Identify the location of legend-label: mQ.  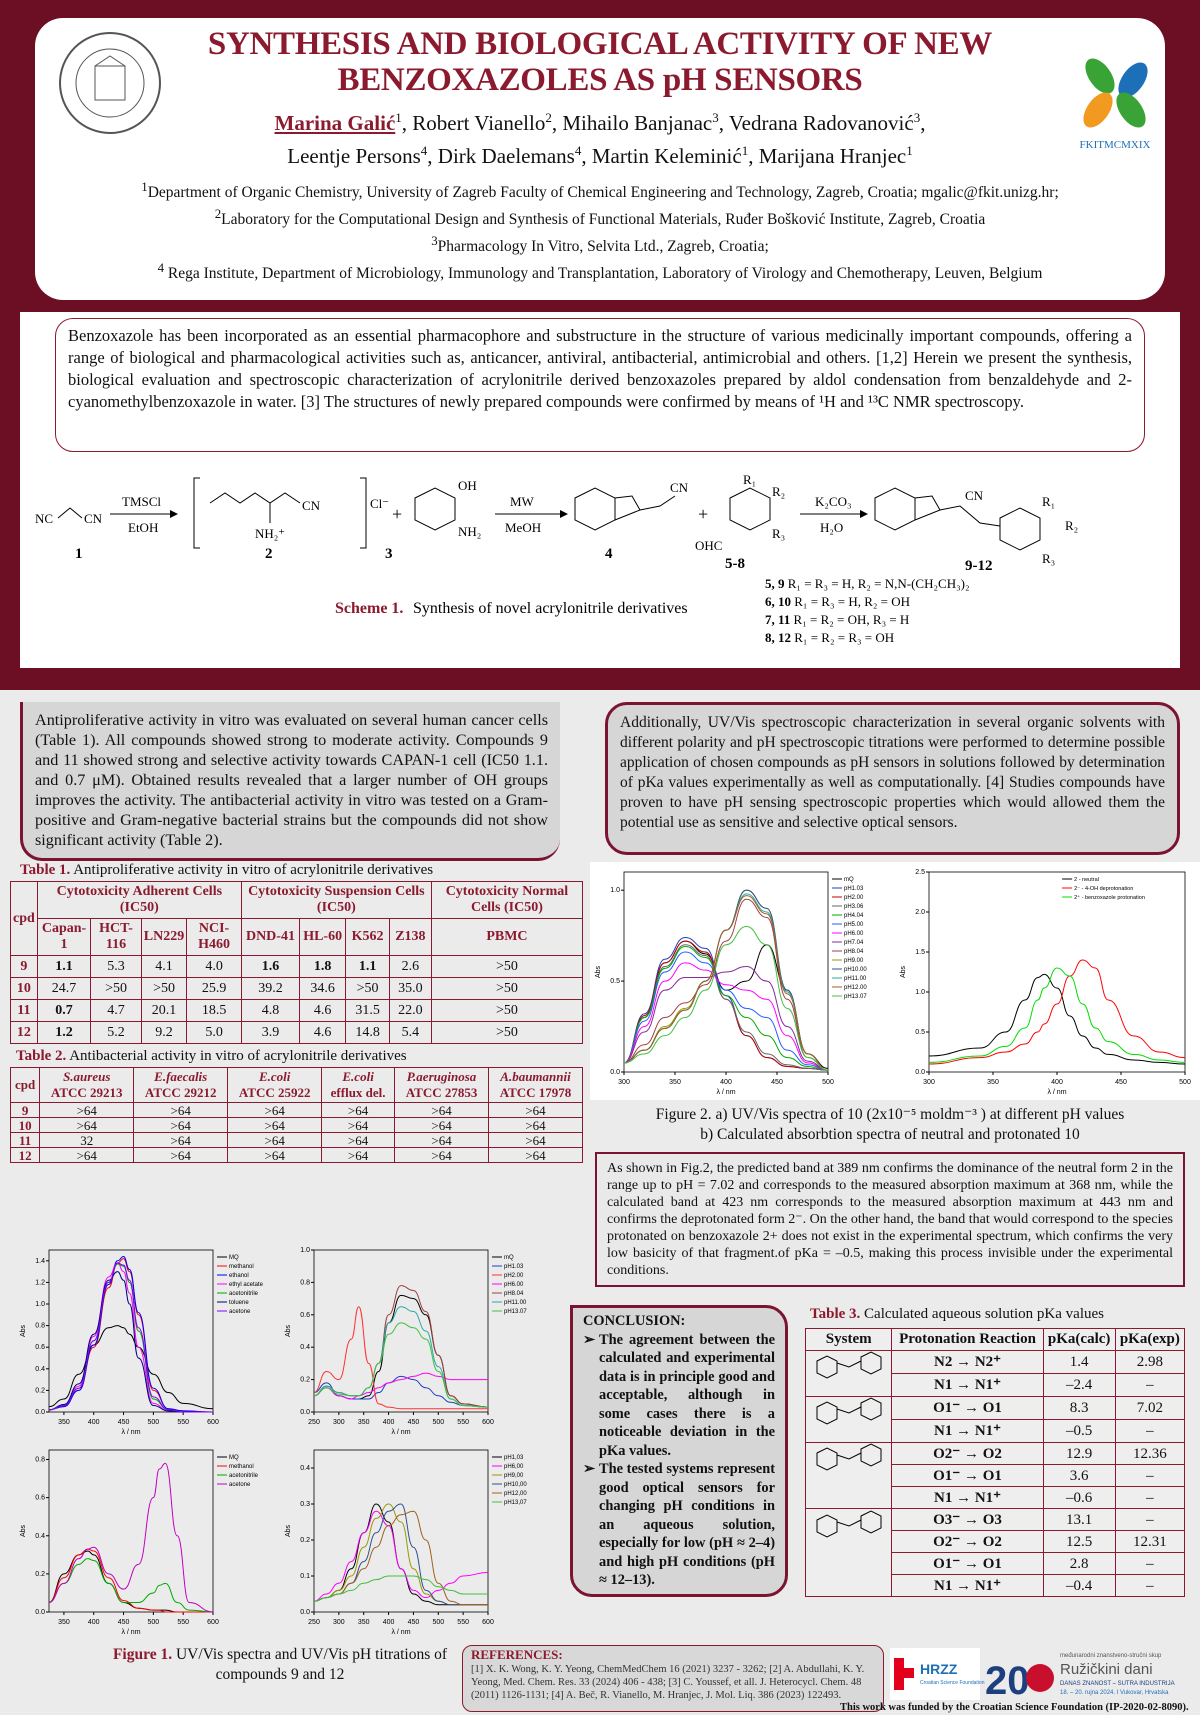
(849, 880).